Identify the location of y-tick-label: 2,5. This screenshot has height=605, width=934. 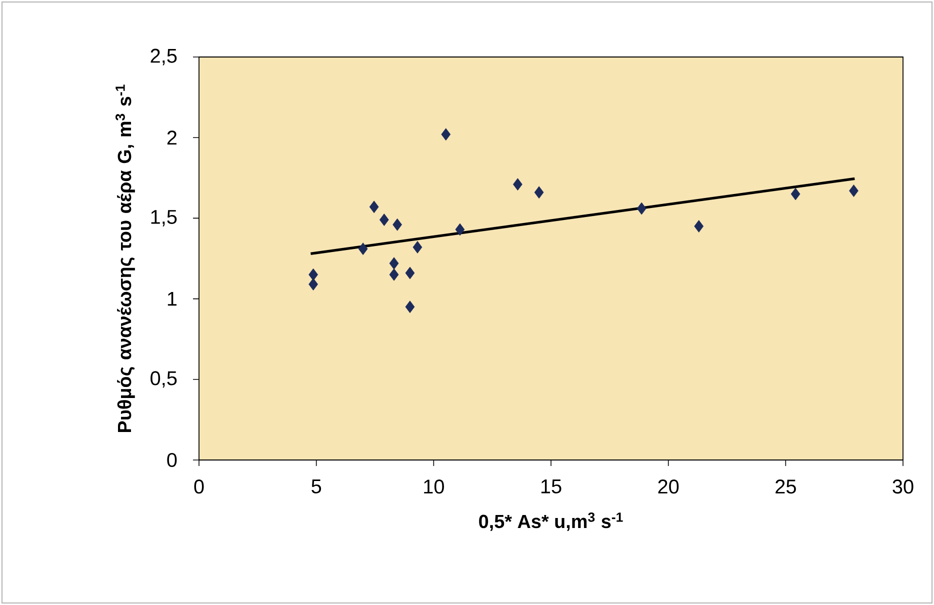
(163, 57).